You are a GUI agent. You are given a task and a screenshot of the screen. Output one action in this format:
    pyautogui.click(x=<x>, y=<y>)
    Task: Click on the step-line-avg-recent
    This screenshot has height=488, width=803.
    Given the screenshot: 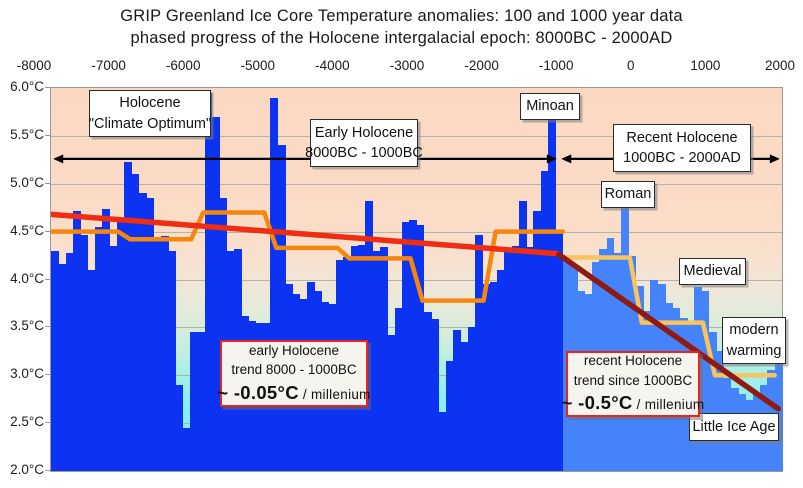 What is the action you would take?
    pyautogui.click(x=668, y=316)
    